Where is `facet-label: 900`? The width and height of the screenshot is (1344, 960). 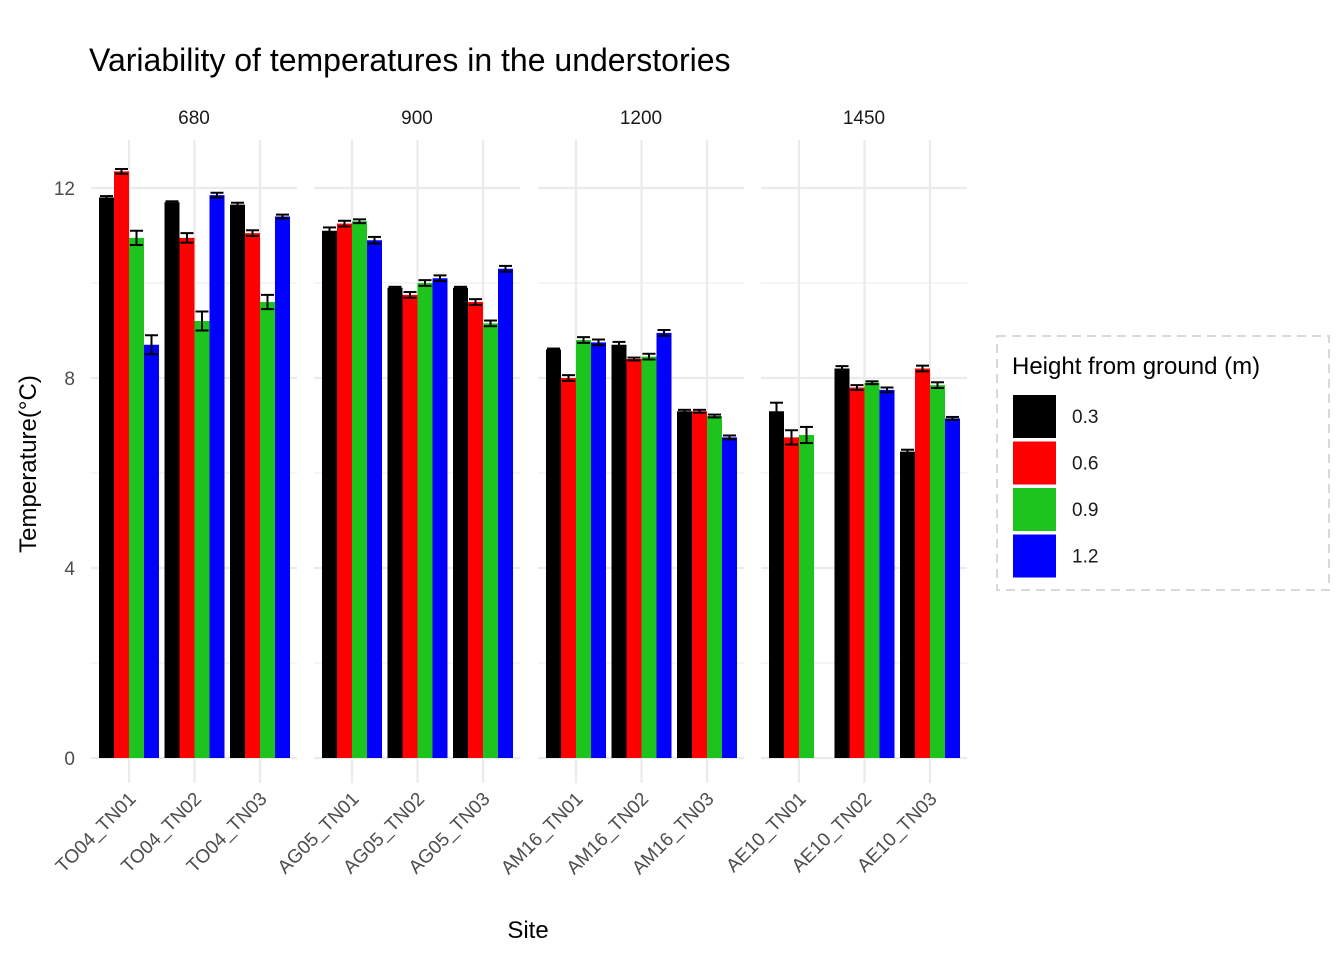
facet-label: 900 is located at coordinates (417, 118).